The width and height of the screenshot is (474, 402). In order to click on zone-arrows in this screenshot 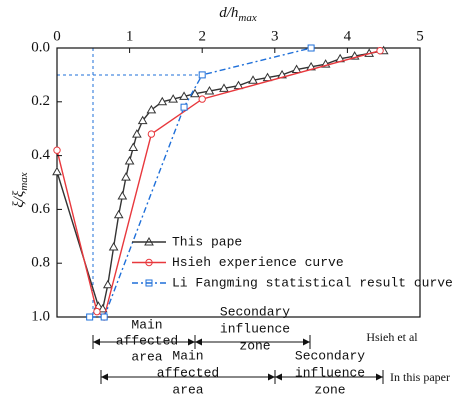, I will do `click(238, 359)`.